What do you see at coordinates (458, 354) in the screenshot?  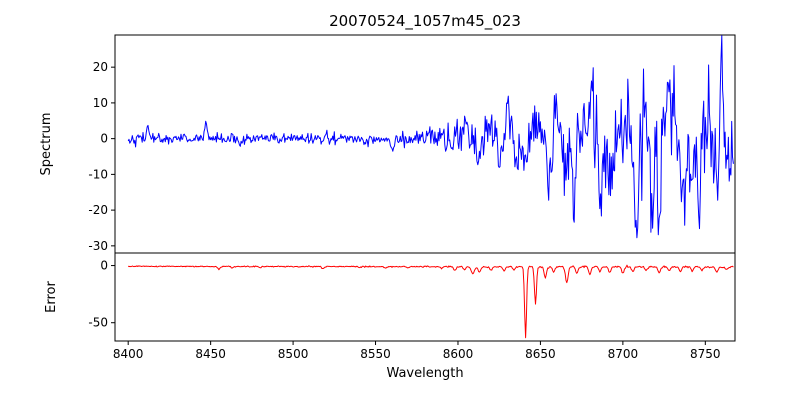 I see `x-tick-label: 8600` at bounding box center [458, 354].